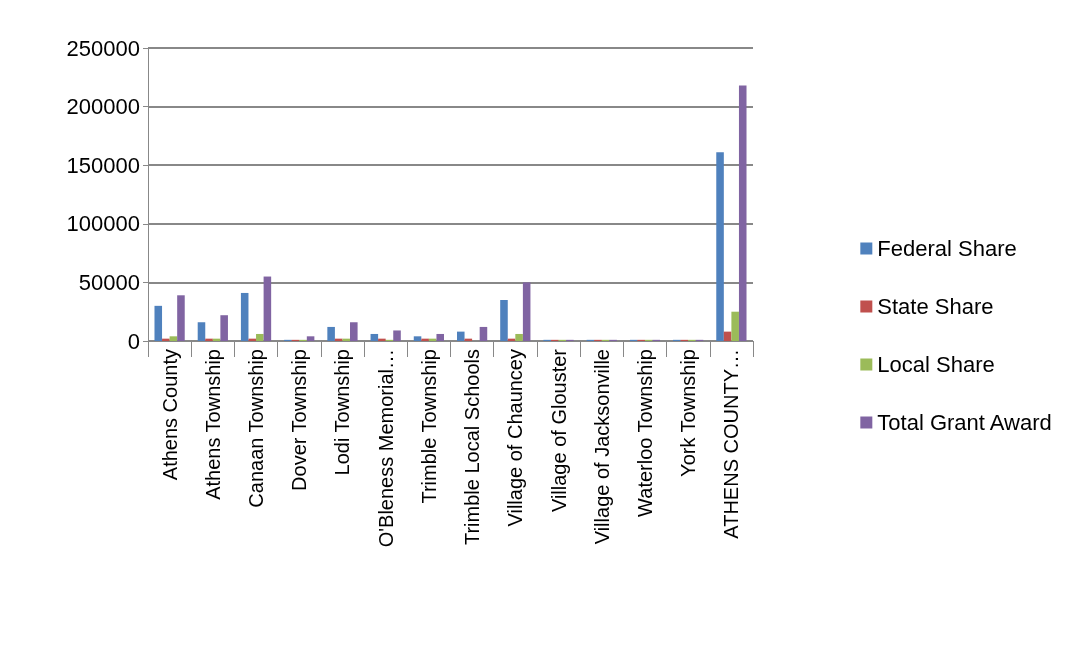 The image size is (1081, 671). What do you see at coordinates (342, 412) in the screenshot?
I see `x-tick-label: Lodi Township` at bounding box center [342, 412].